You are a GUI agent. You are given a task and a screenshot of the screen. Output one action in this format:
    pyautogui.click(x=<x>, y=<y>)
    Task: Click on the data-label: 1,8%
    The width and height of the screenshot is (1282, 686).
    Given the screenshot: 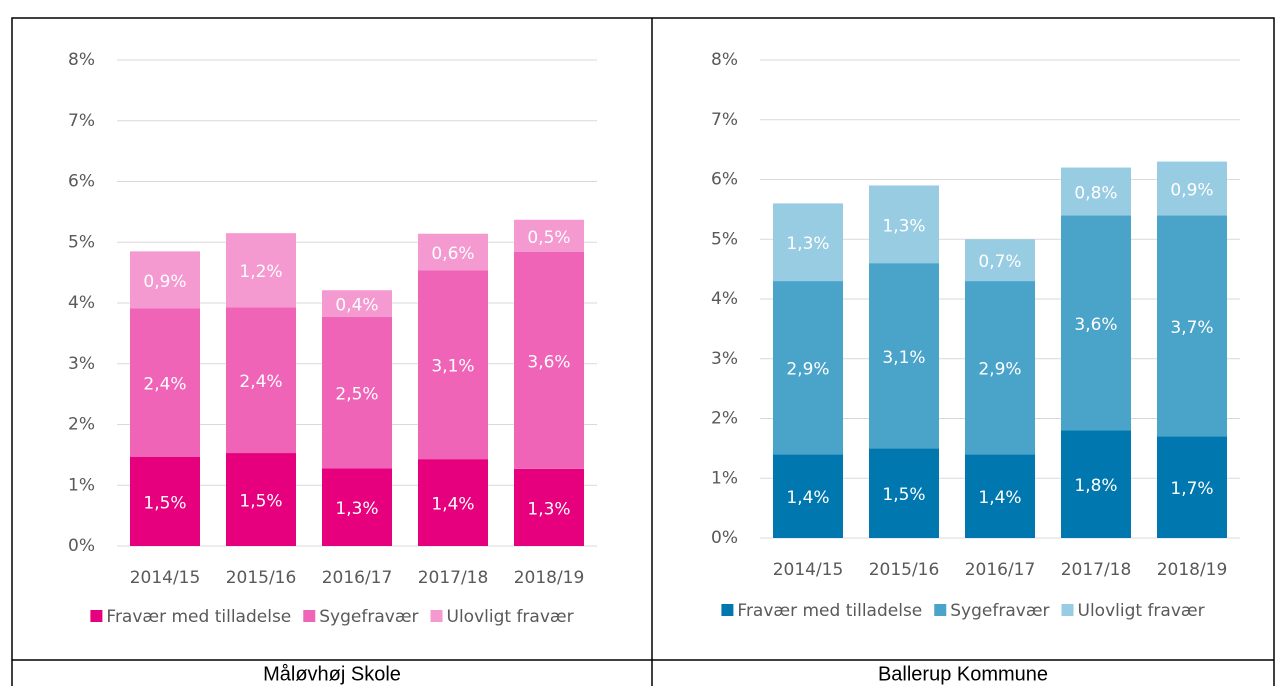 What is the action you would take?
    pyautogui.click(x=1095, y=486)
    